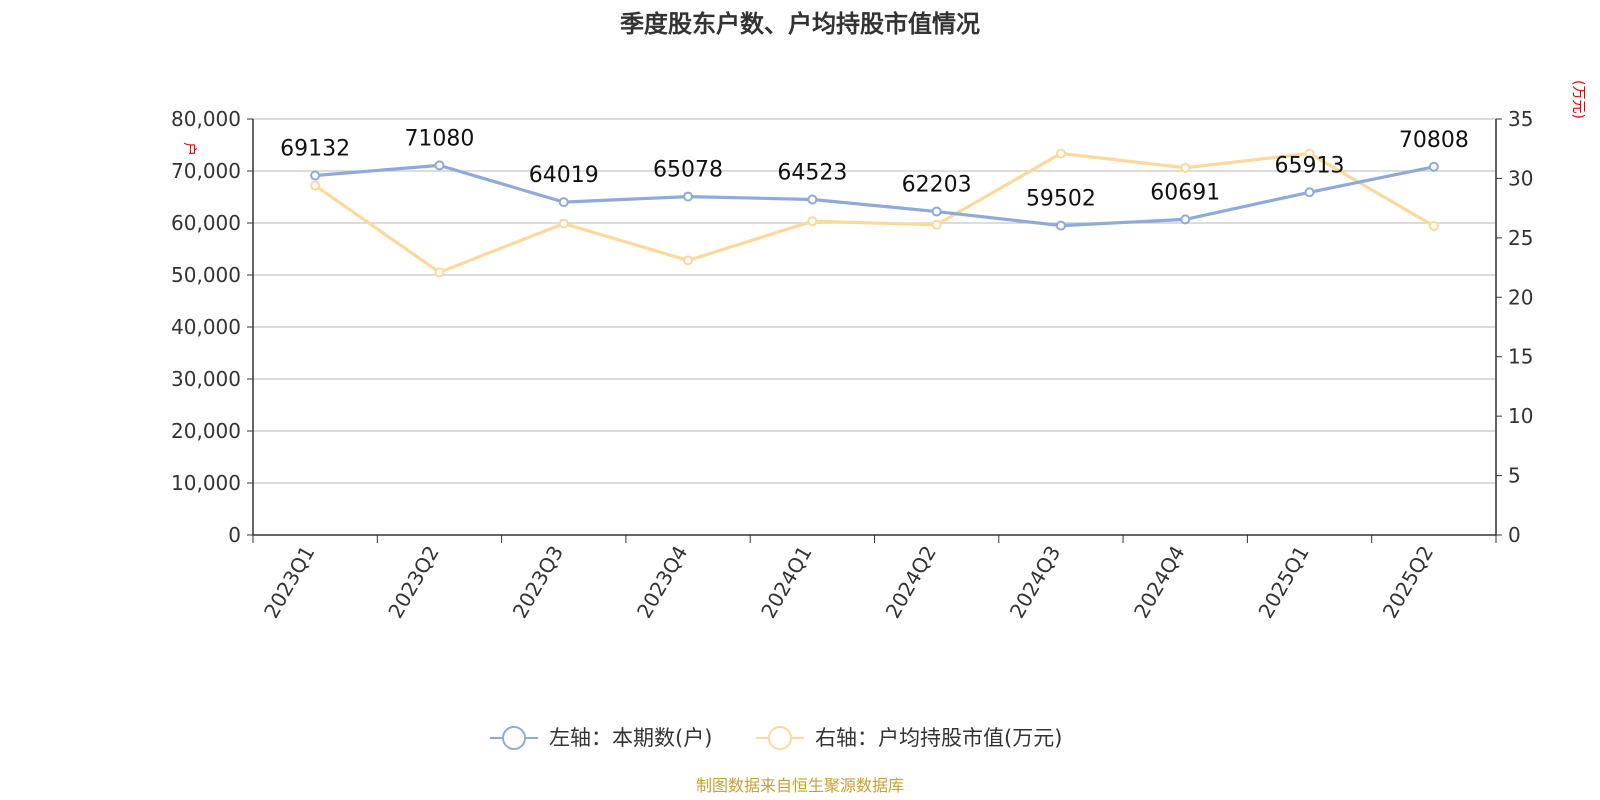 This screenshot has height=800, width=1600. What do you see at coordinates (206, 275) in the screenshot?
I see `left-tick-label: 50,000` at bounding box center [206, 275].